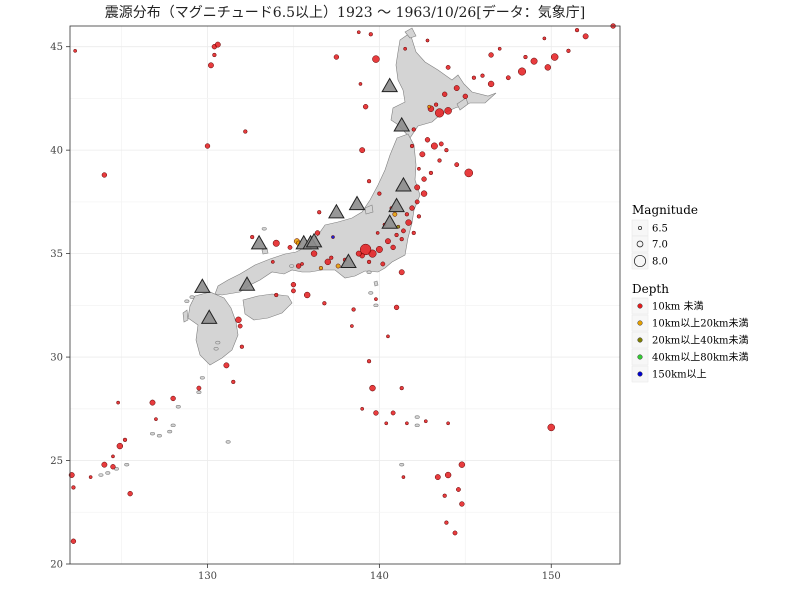  Describe the element at coordinates (650, 289) in the screenshot. I see `legend-depth-title: Depth` at that location.